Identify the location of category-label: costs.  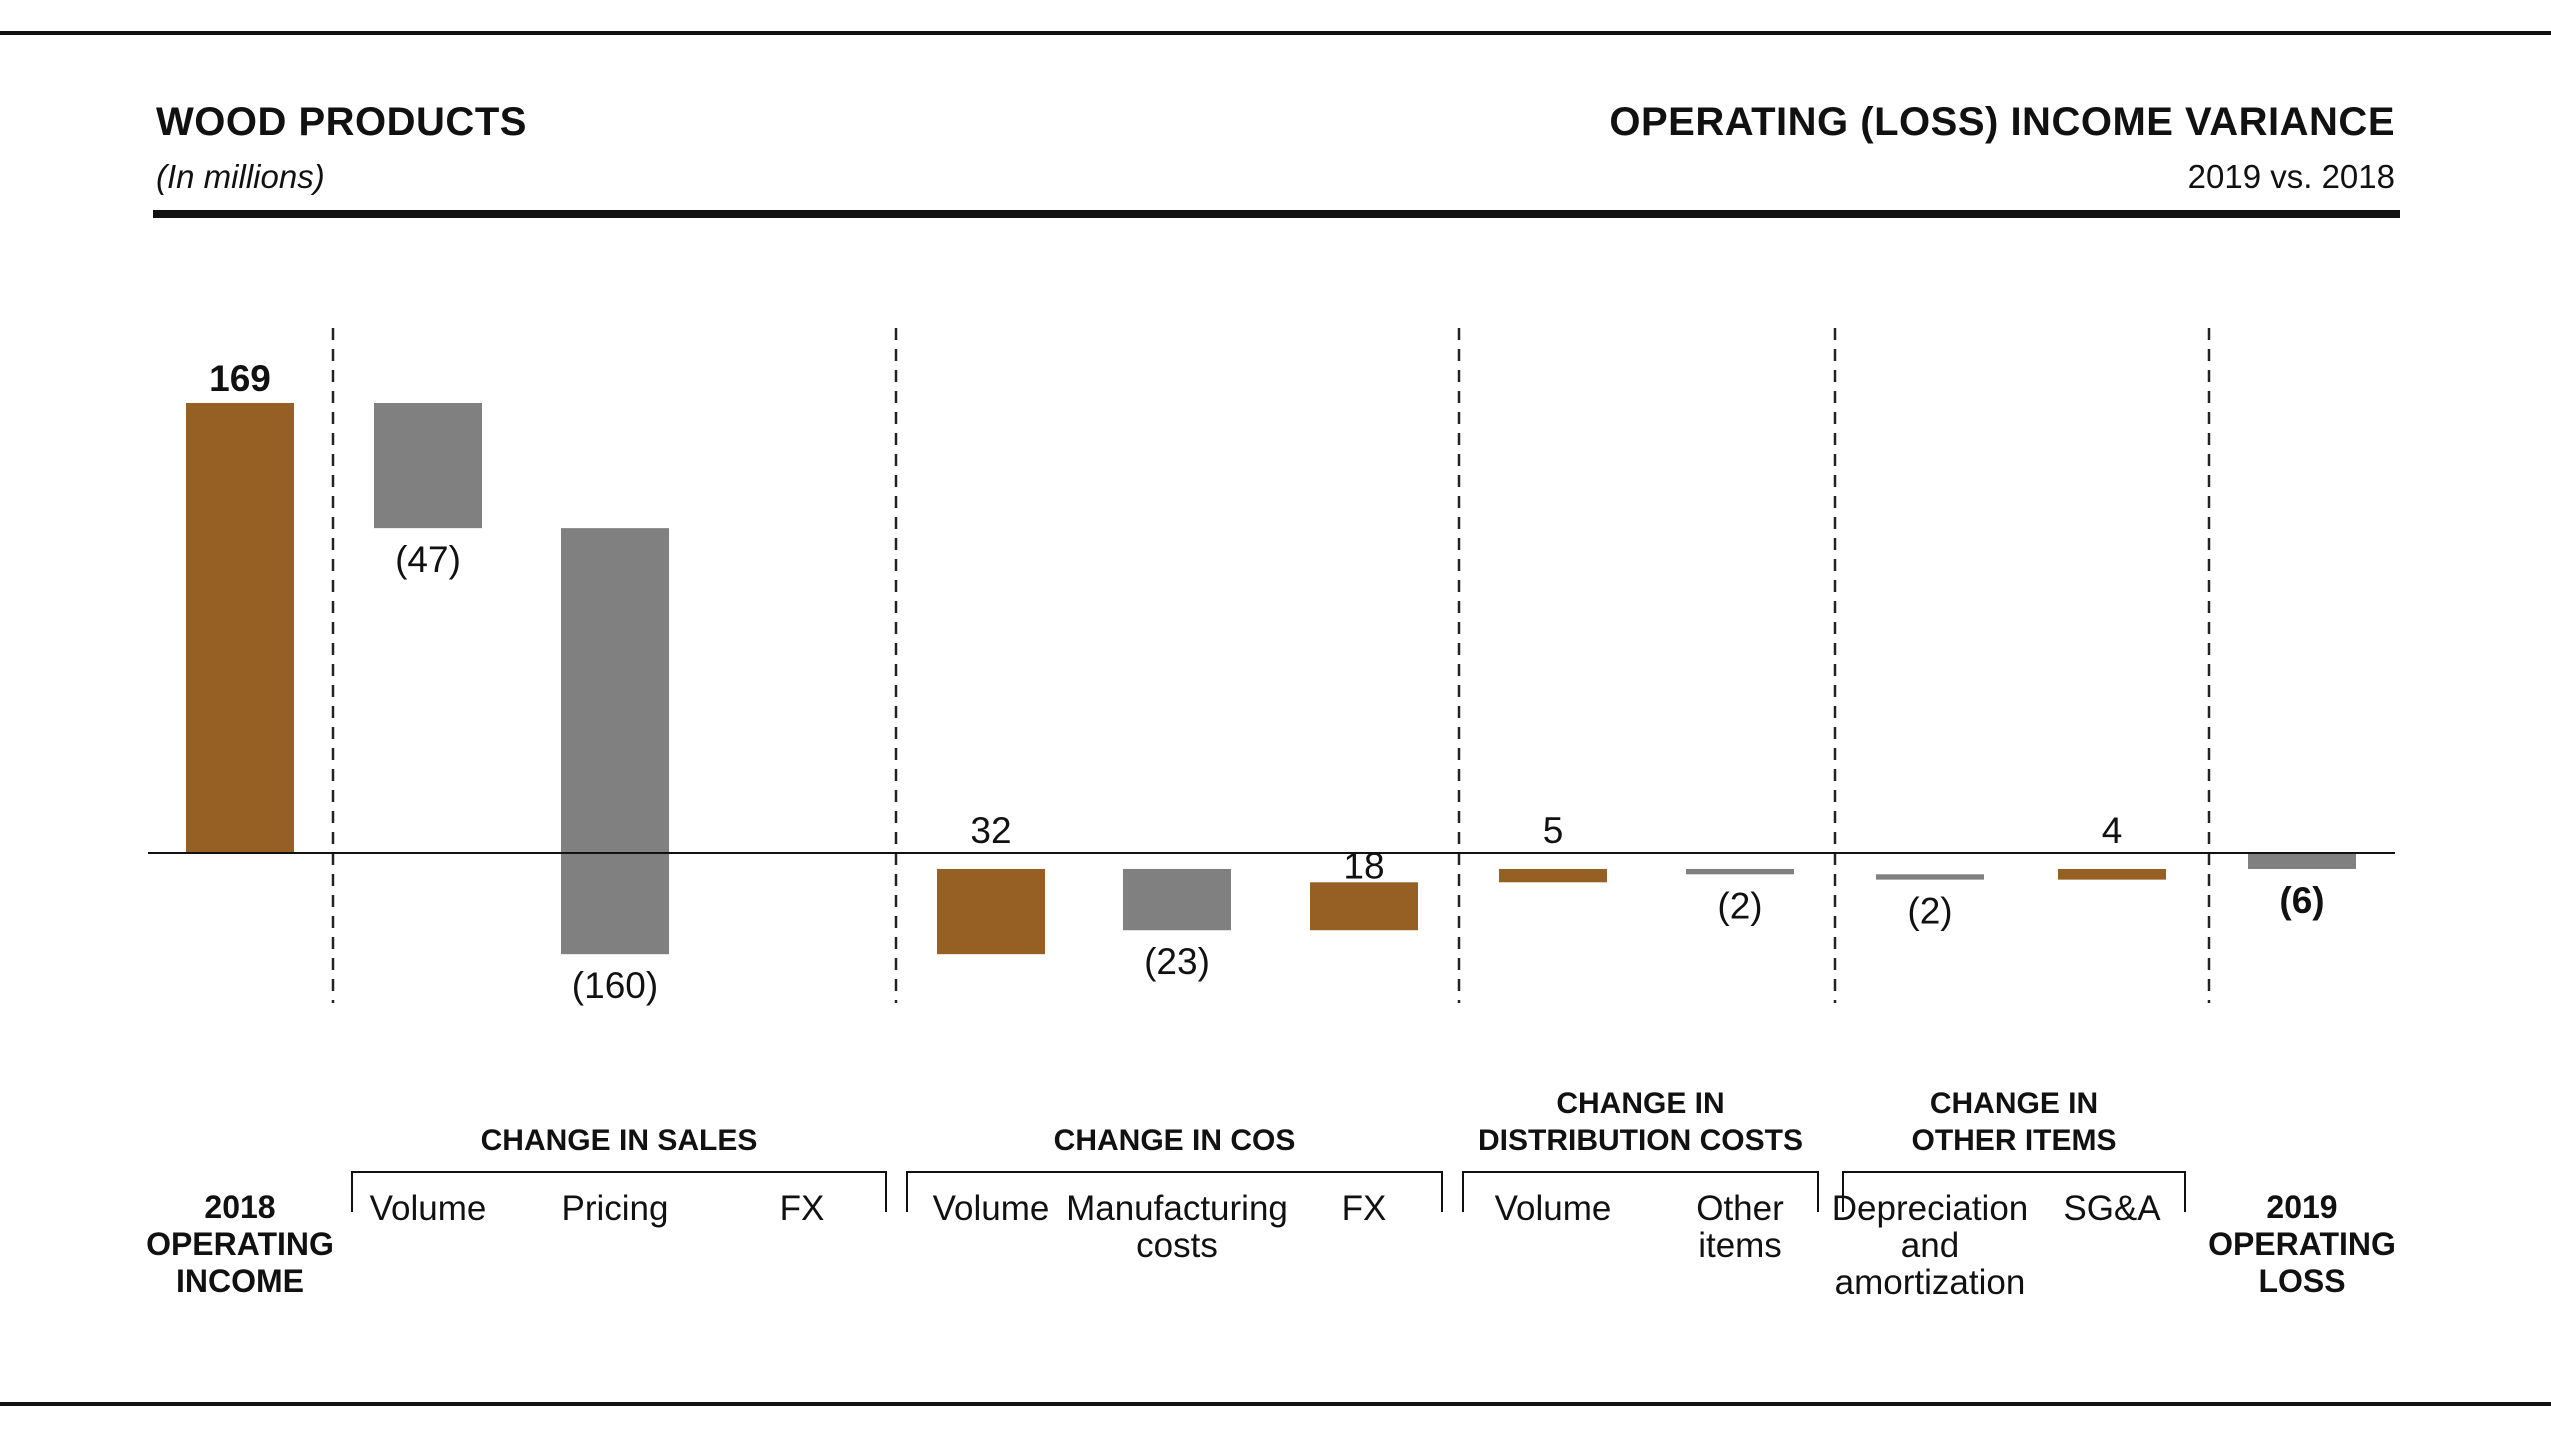
(1177, 1245).